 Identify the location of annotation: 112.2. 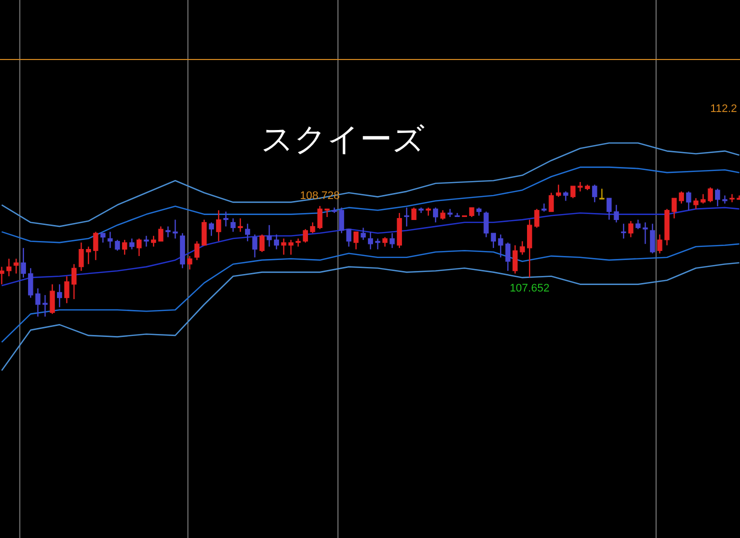
(723, 109).